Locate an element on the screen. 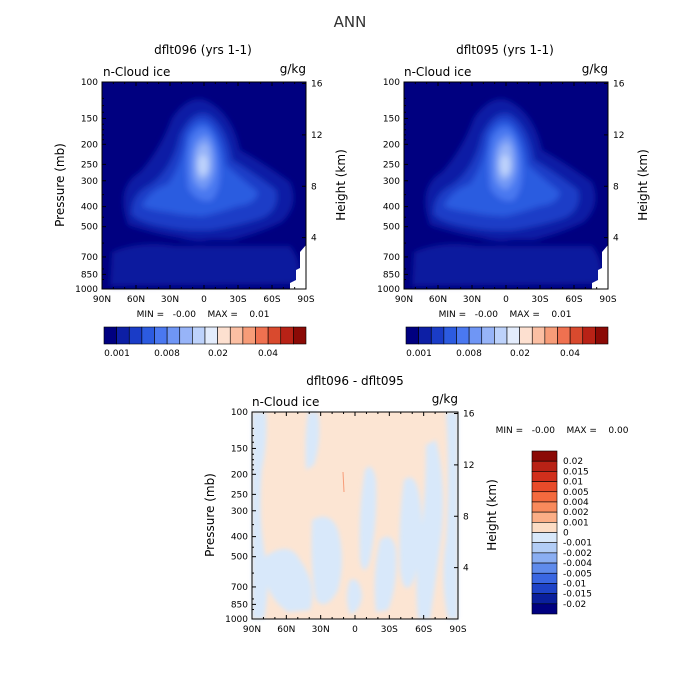 This screenshot has width=700, height=700. colorbar-label: -0.015 is located at coordinates (577, 595).